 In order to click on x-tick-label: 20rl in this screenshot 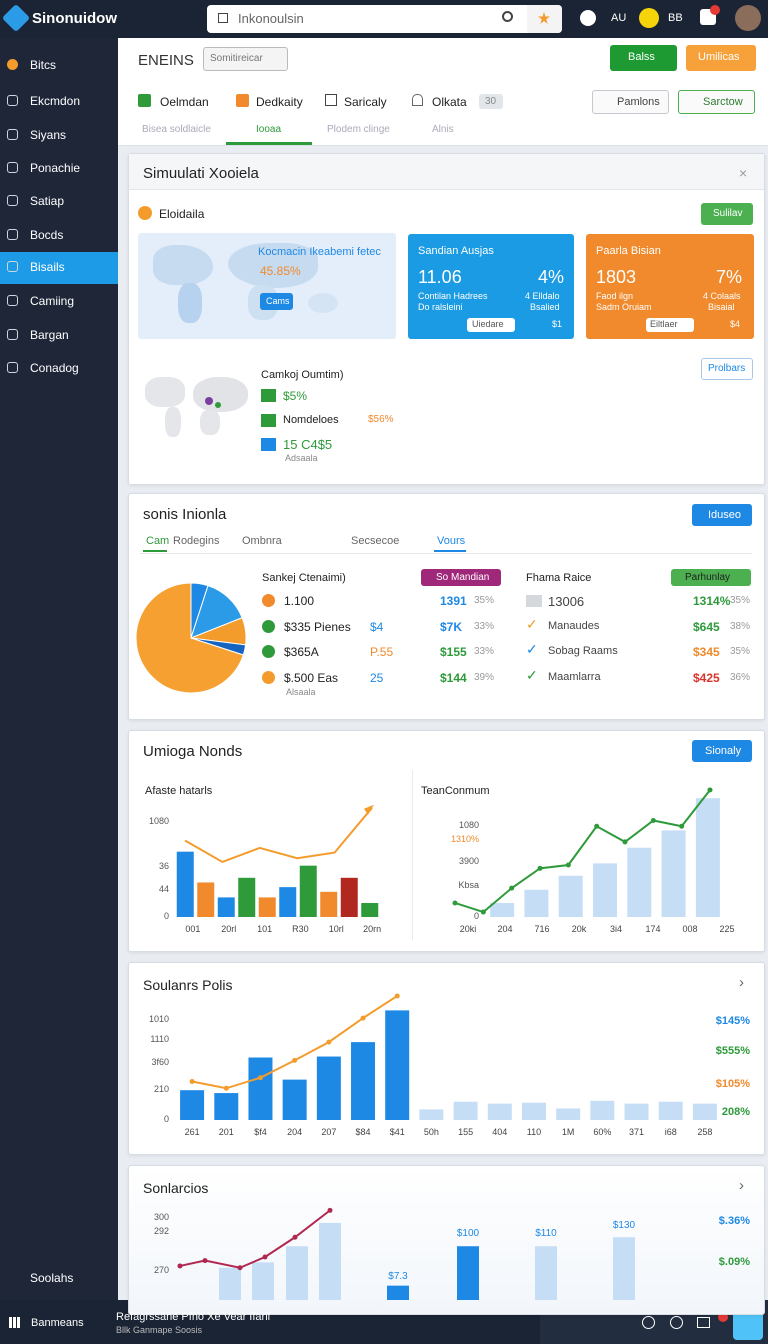, I will do `click(229, 929)`.